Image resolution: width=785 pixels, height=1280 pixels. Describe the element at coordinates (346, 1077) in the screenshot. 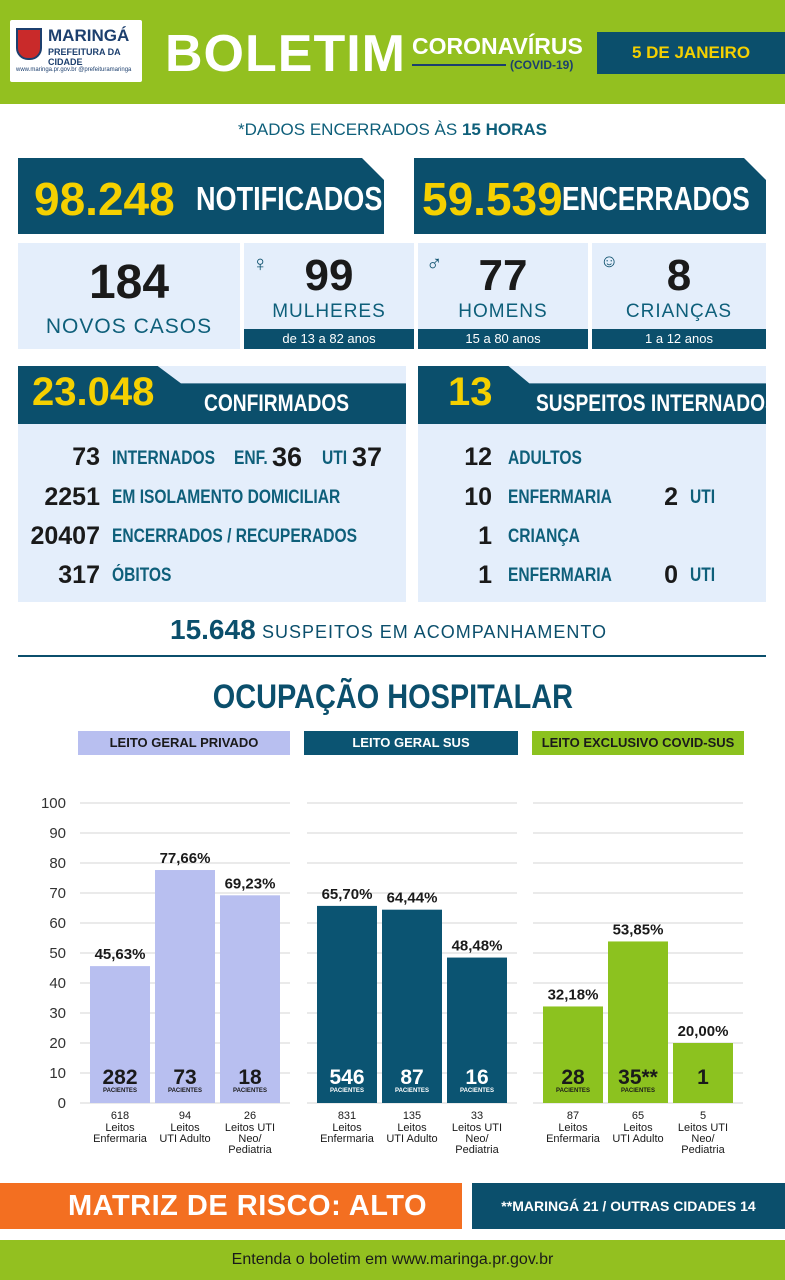

I see `bar-patients-value: 546` at that location.